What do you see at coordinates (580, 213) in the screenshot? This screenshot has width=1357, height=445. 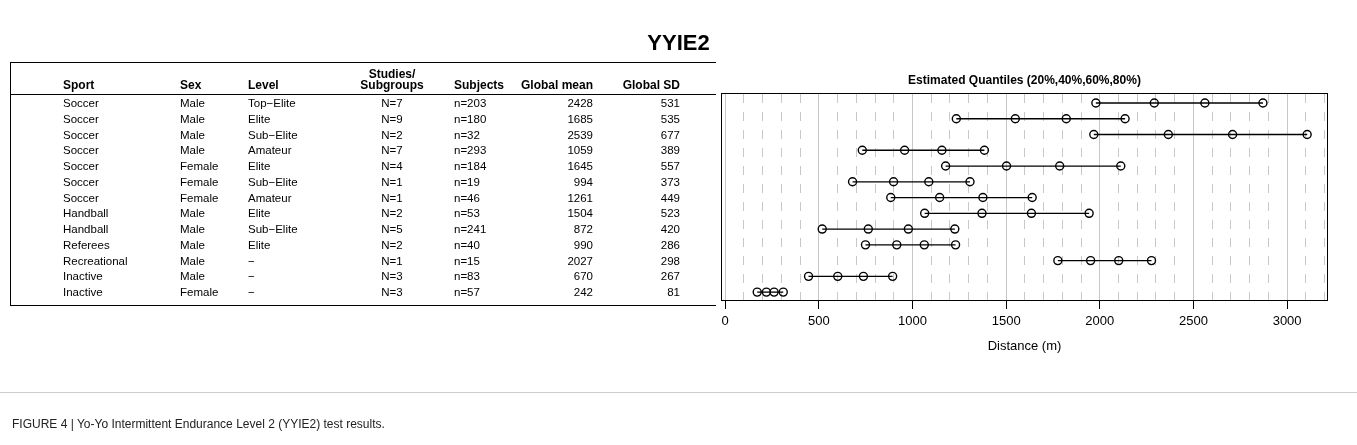 I see `text: 1504` at bounding box center [580, 213].